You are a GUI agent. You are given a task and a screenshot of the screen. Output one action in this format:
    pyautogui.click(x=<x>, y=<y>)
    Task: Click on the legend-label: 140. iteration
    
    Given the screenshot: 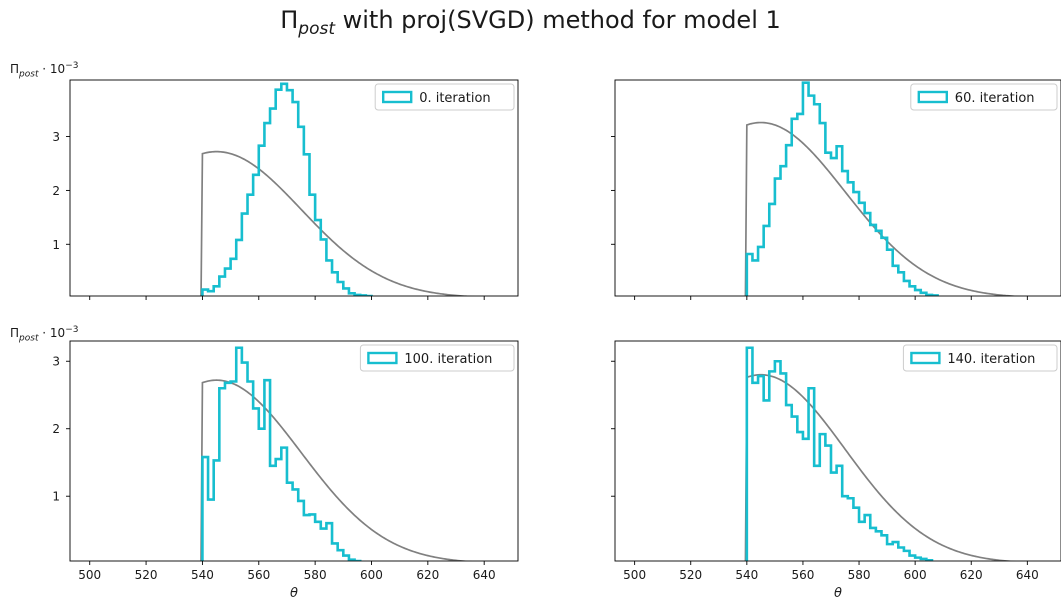 What is the action you would take?
    pyautogui.click(x=991, y=359)
    